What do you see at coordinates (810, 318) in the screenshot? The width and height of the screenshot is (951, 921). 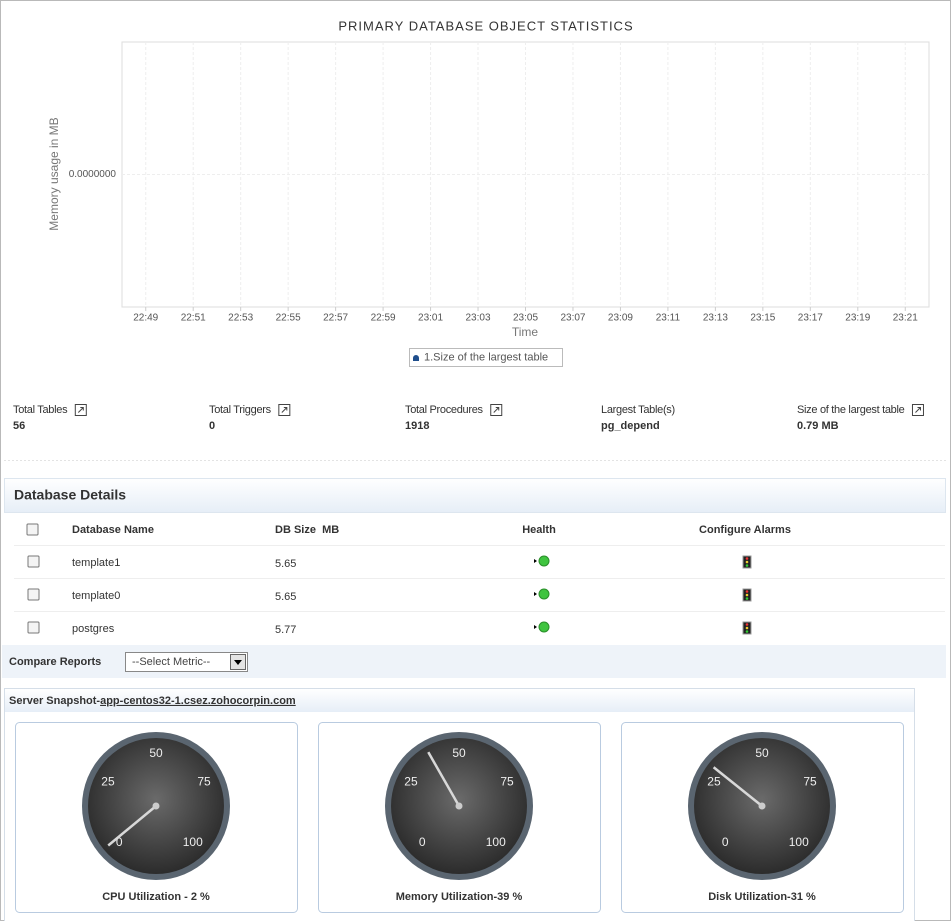 I see `x-tick-label: 23:17` at bounding box center [810, 318].